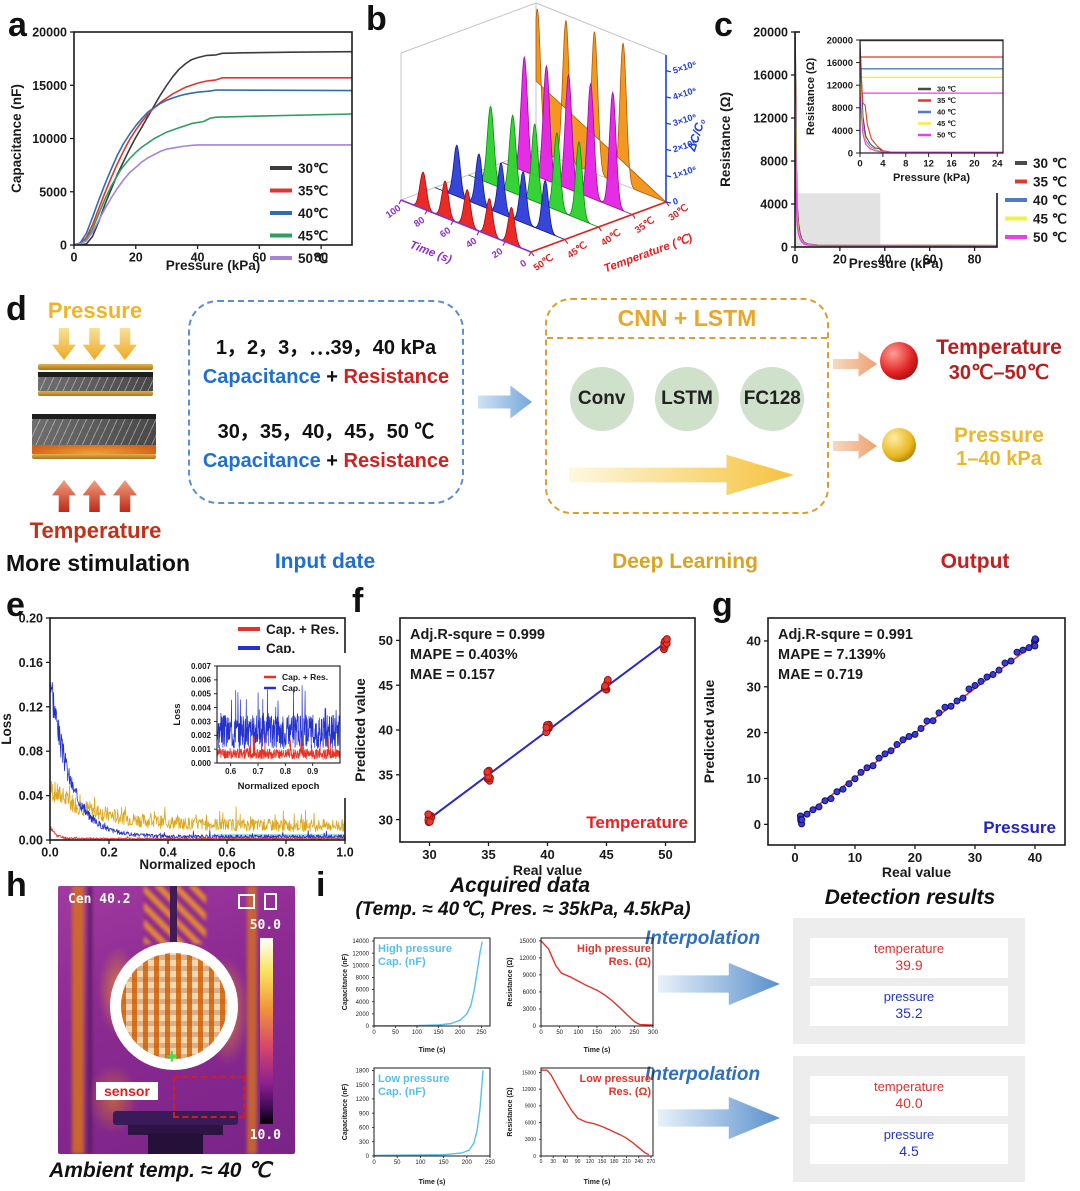  Describe the element at coordinates (16, 309) in the screenshot. I see `panel-letter-d: d` at that location.